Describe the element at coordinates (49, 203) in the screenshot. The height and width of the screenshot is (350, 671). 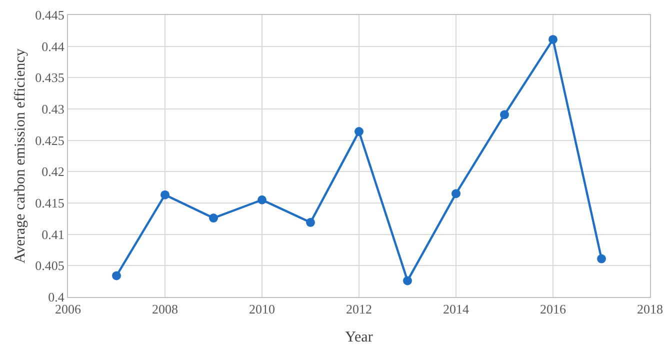
I see `y-tick-label: 0.415` at that location.